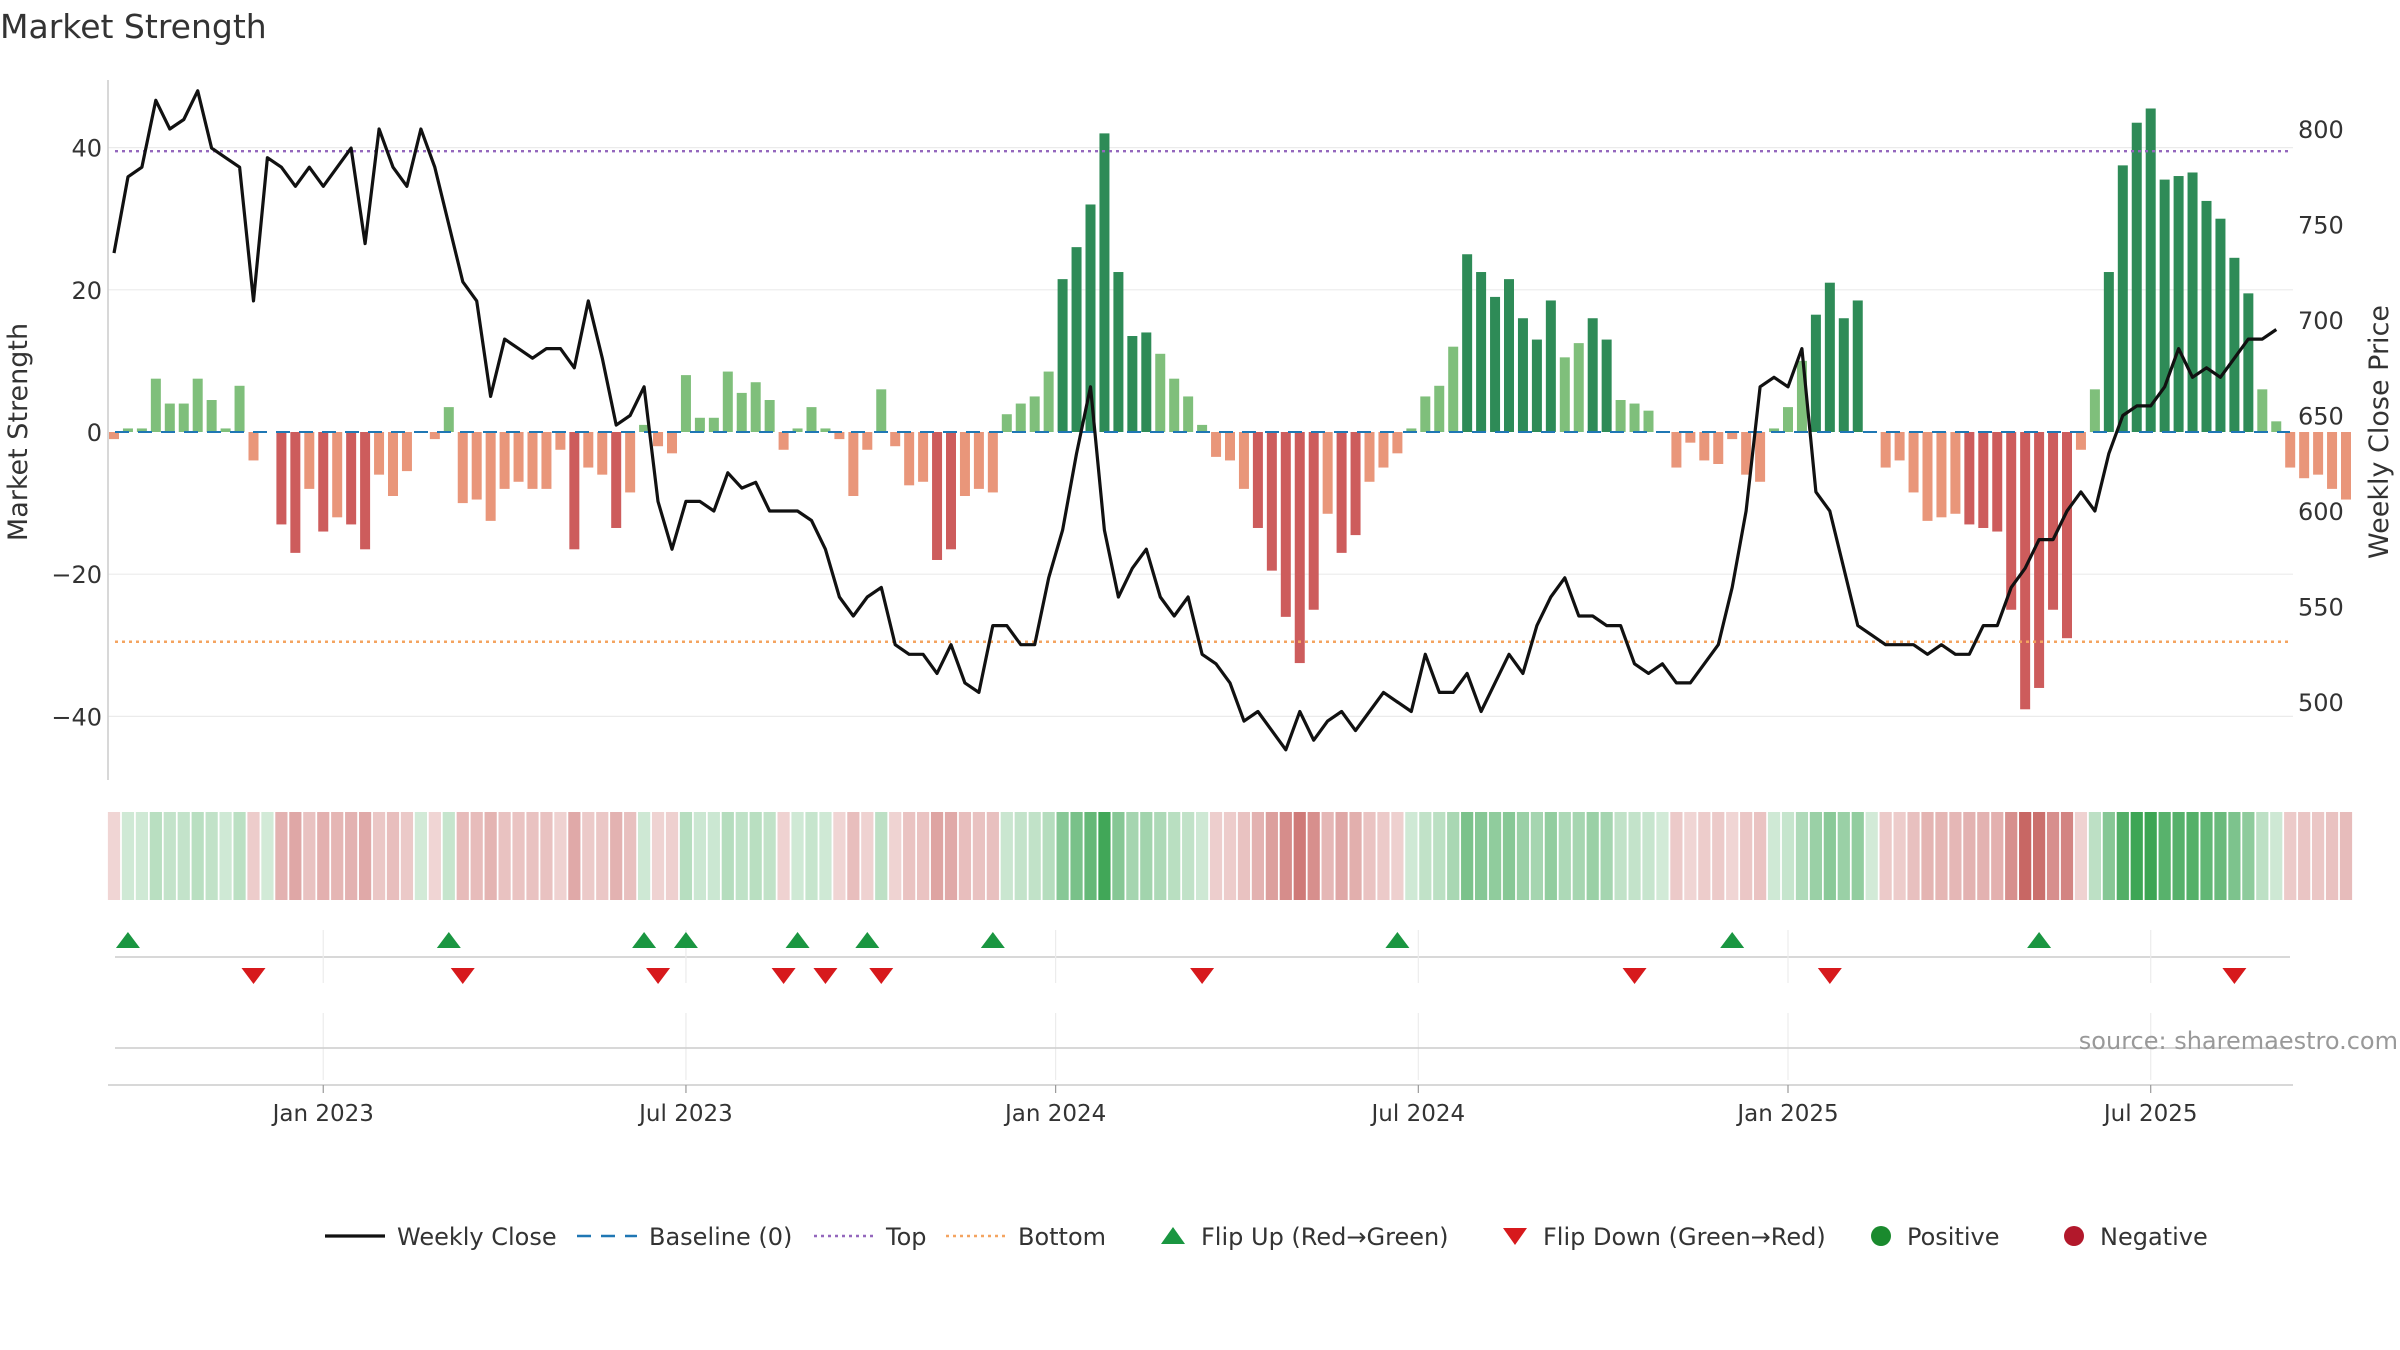 The height and width of the screenshot is (1350, 2400). Describe the element at coordinates (1062, 1237) in the screenshot. I see `legend-label: Bottom` at that location.